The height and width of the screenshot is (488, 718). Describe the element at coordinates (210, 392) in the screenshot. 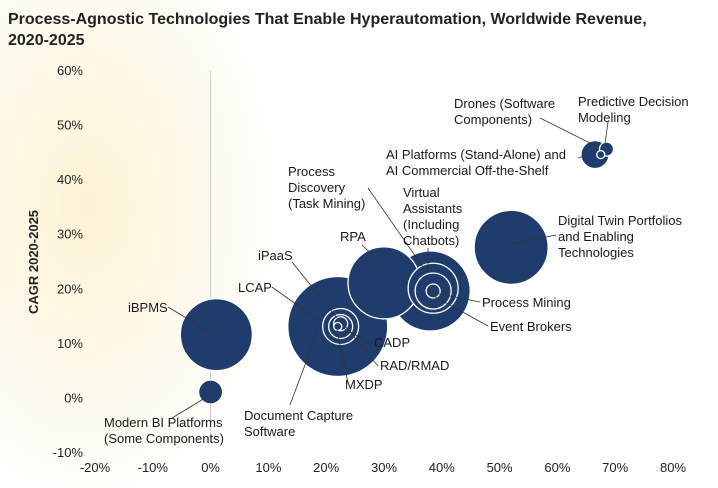

I see `bubble-modern-bi-platforms-some-components` at that location.